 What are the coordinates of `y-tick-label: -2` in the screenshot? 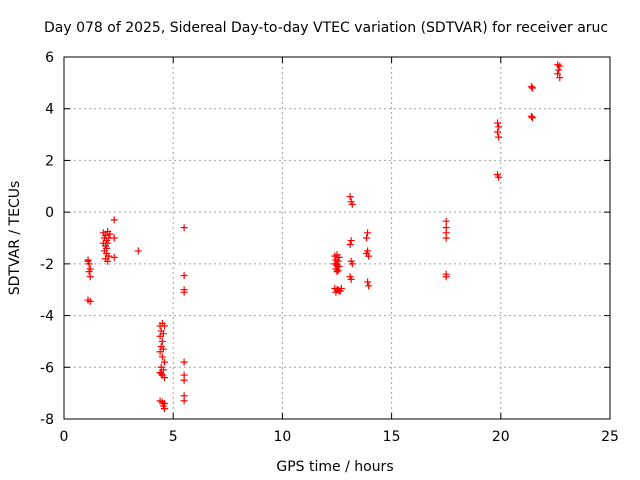 It's located at (47, 265).